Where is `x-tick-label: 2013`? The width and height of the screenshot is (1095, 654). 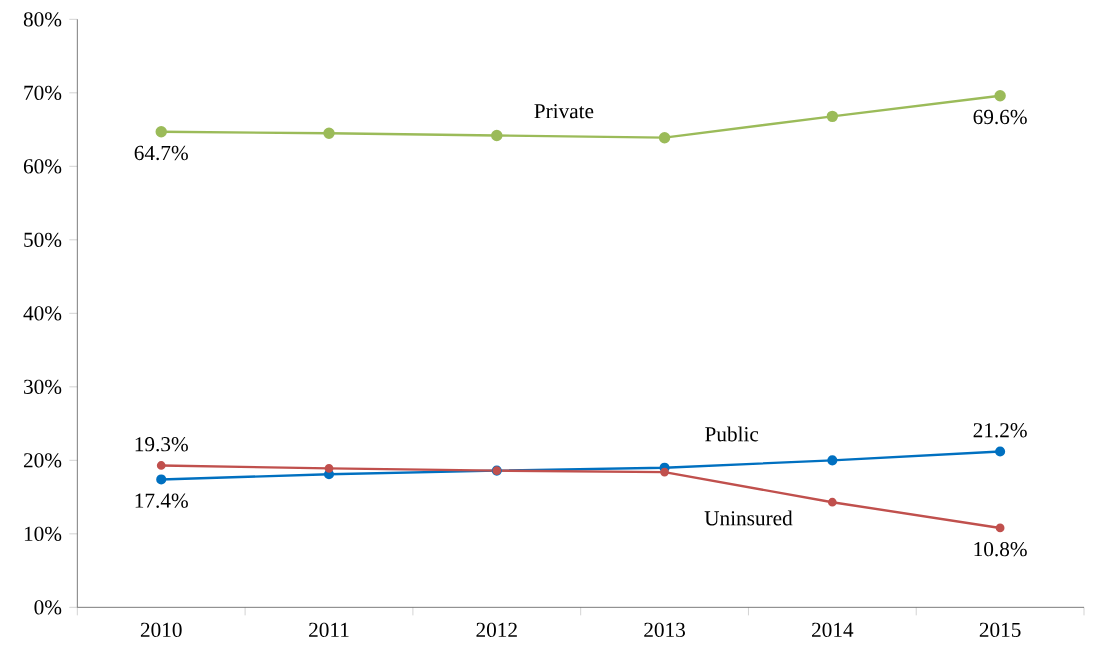 x-tick-label: 2013 is located at coordinates (664, 630).